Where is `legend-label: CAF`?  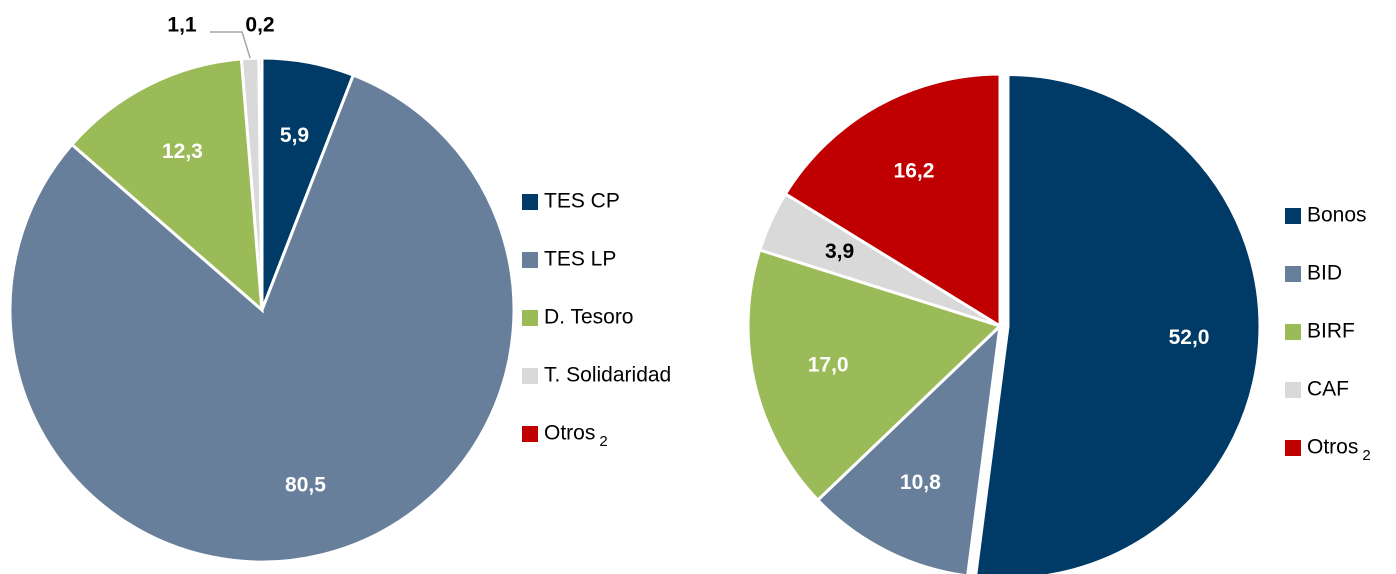 legend-label: CAF is located at coordinates (1328, 389).